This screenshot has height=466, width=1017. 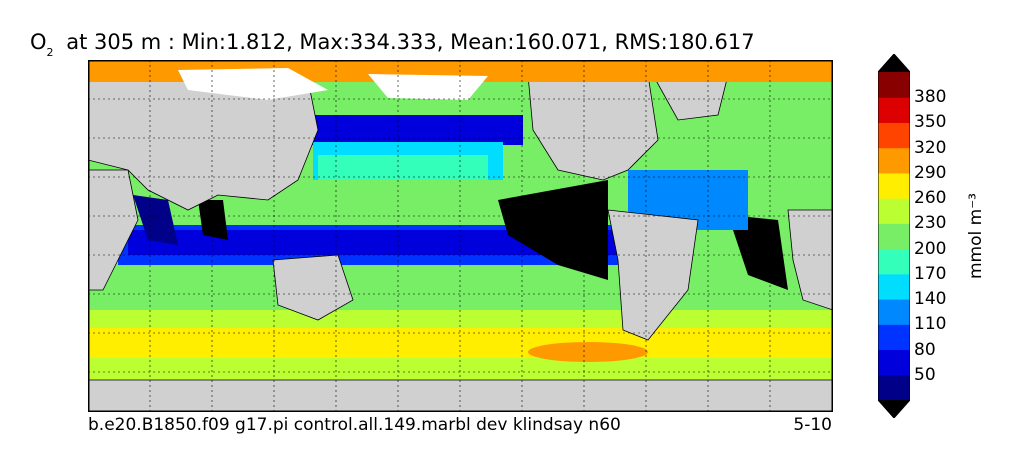 I want to click on colorbar-tick-label: 320, so click(x=930, y=147).